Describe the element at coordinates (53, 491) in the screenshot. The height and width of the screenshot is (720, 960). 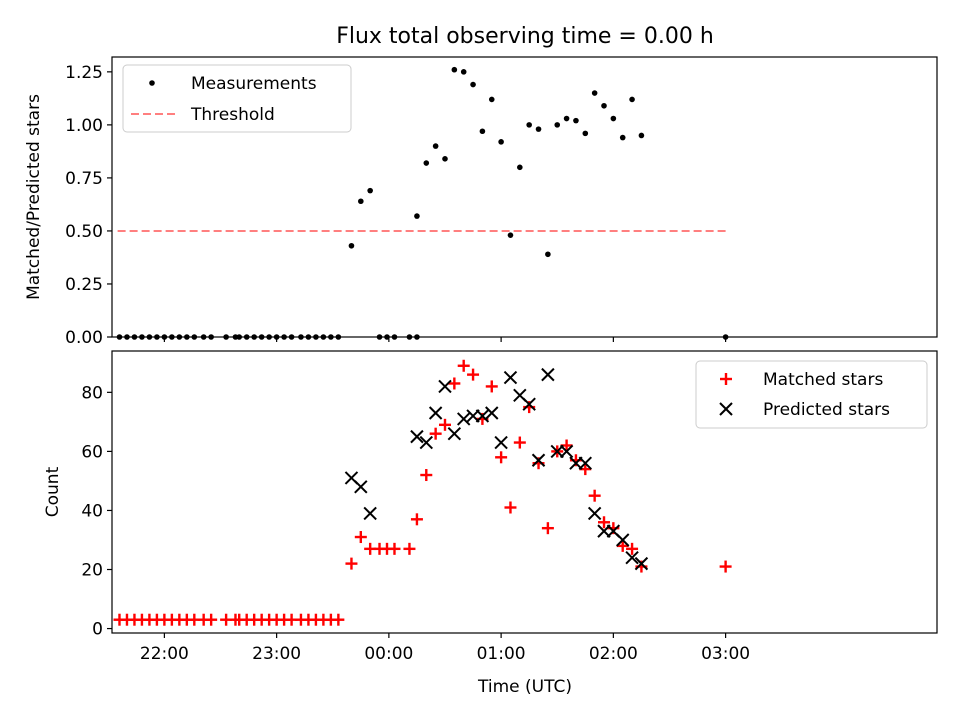
I see `bottom-y-axis-label: Count` at that location.